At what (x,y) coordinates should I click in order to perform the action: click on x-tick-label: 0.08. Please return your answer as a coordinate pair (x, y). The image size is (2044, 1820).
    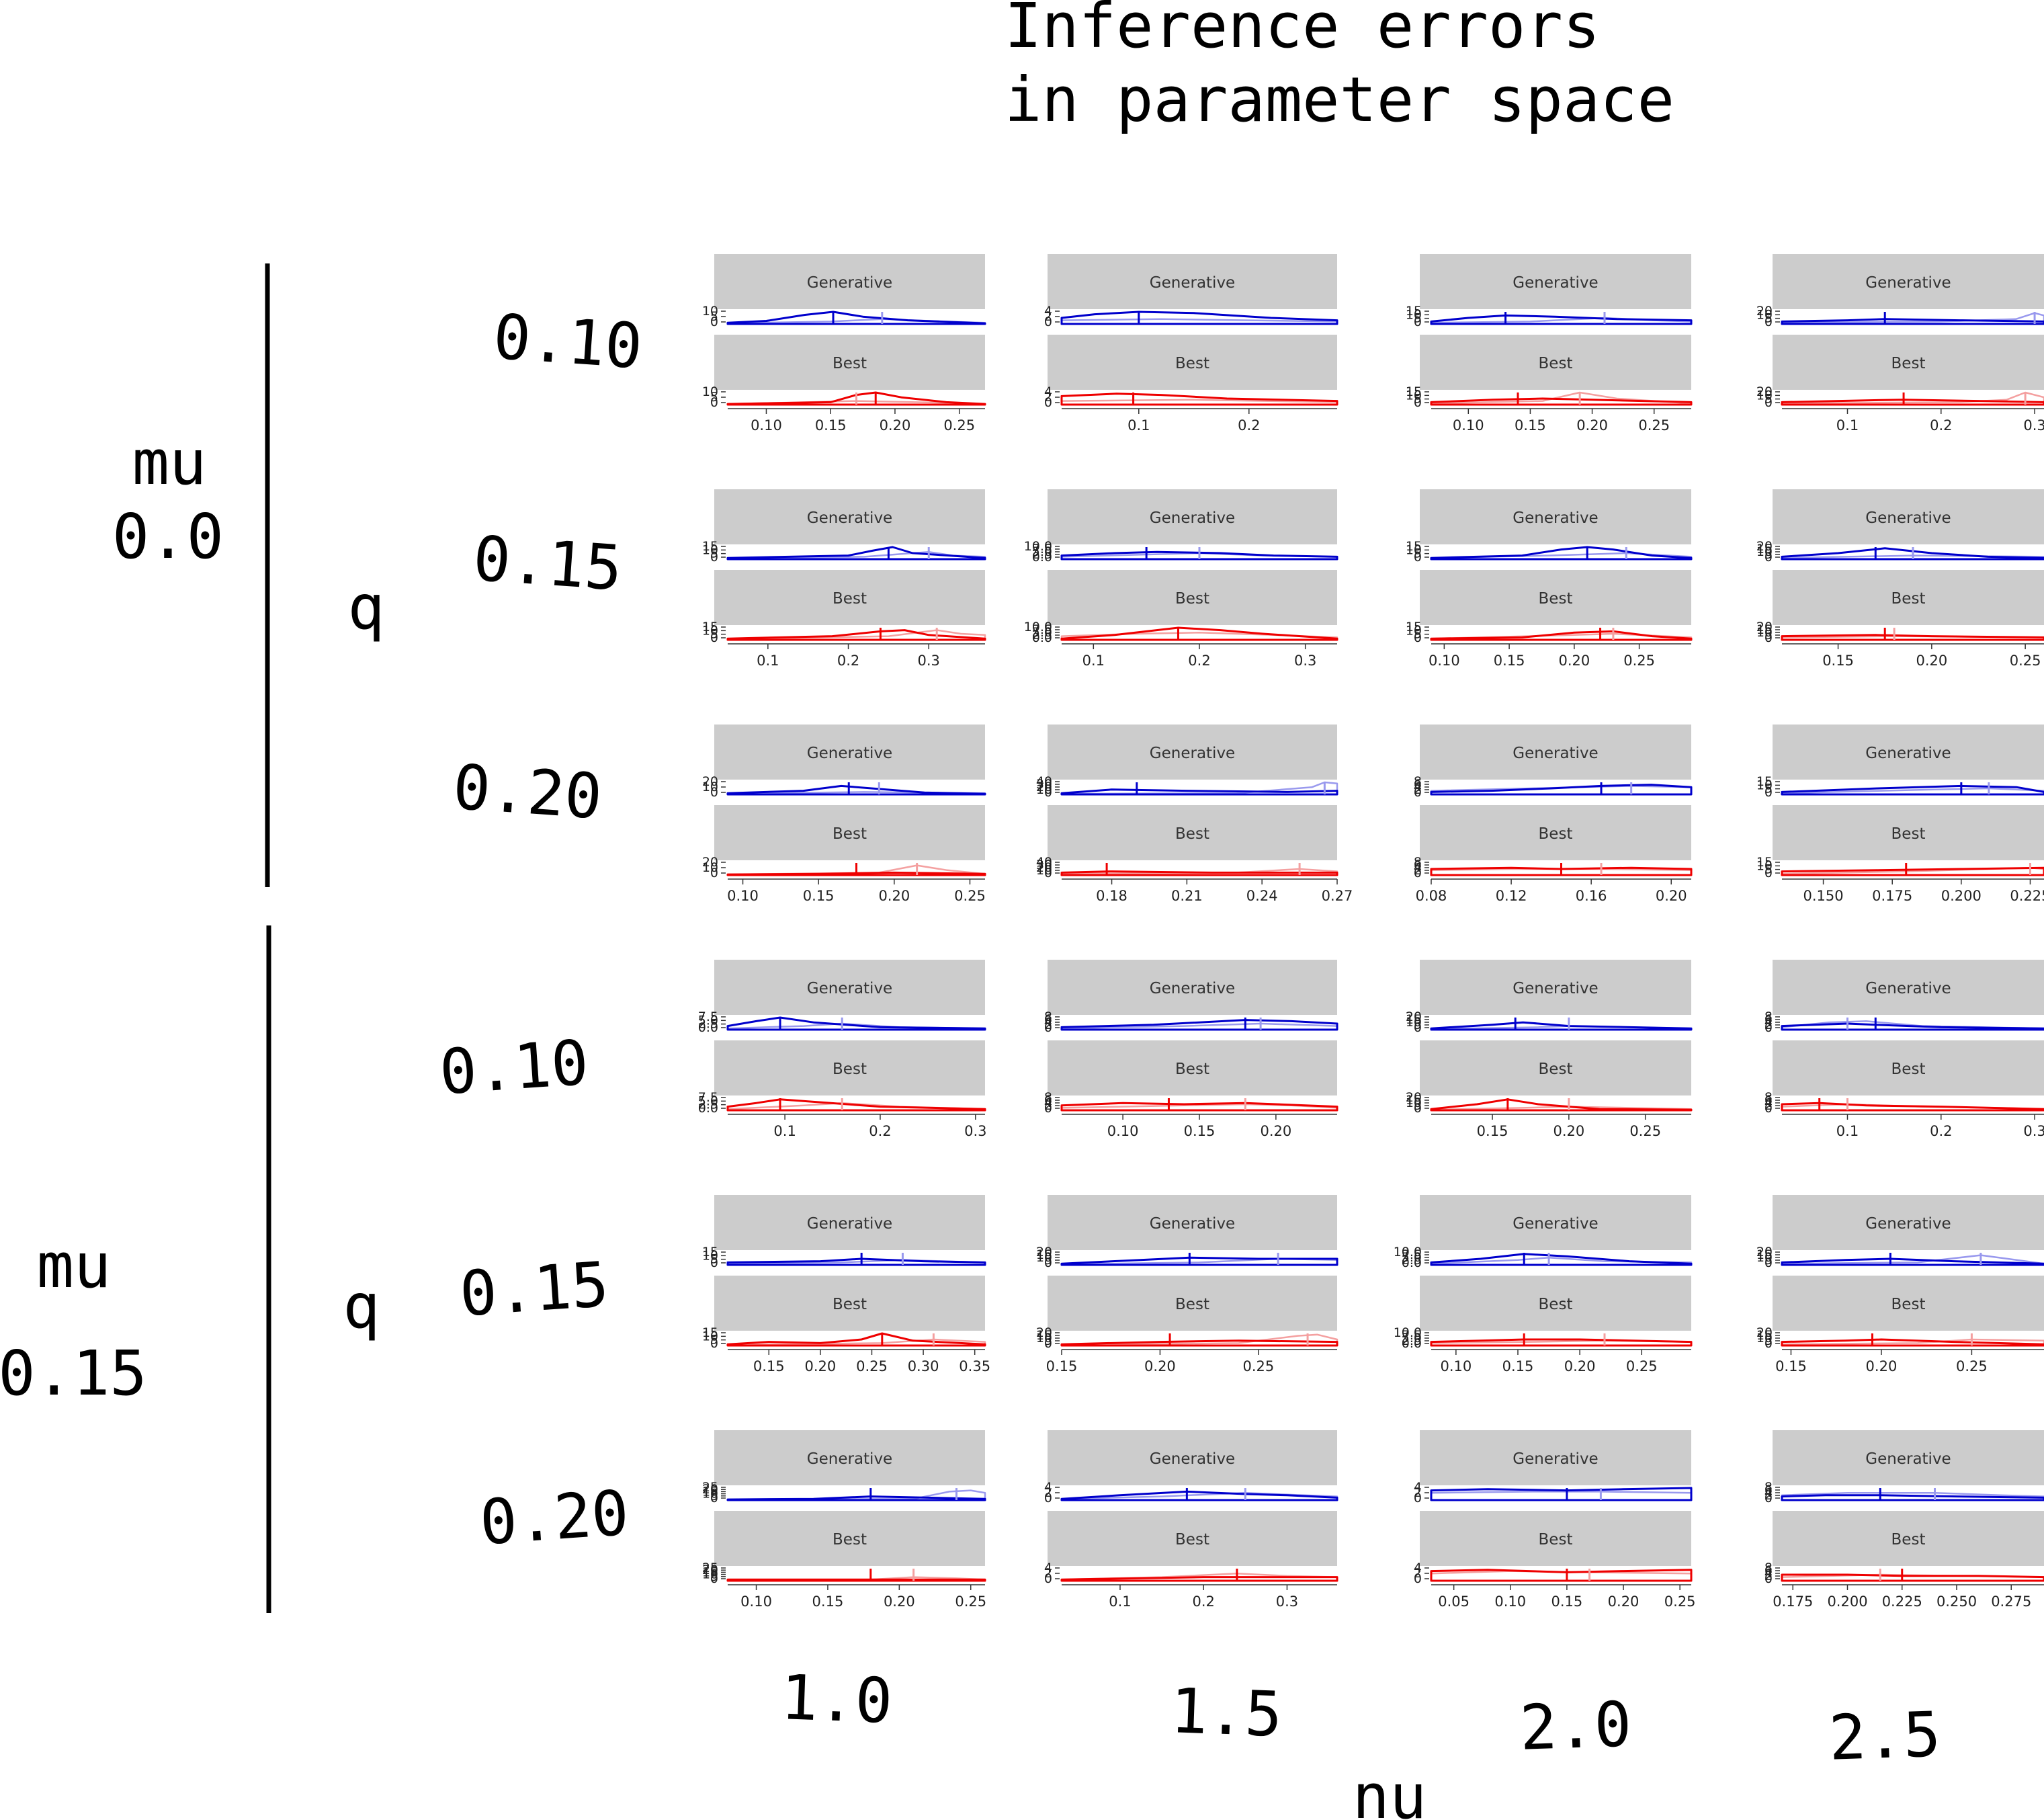
    Looking at the image, I should click on (1431, 896).